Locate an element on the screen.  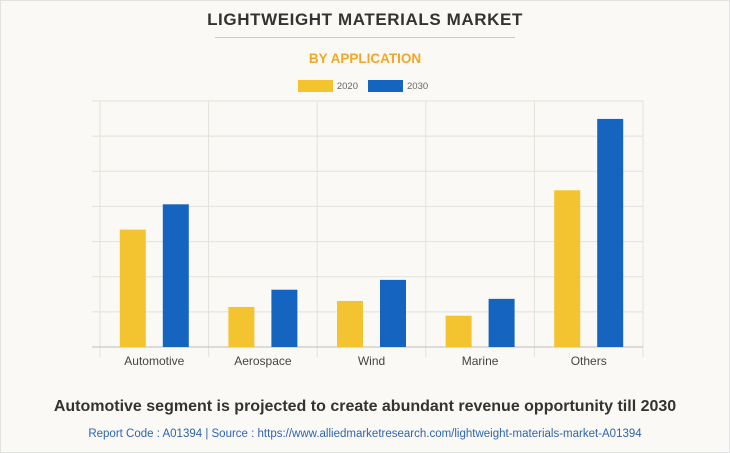
x-tick-label: Others is located at coordinates (589, 361).